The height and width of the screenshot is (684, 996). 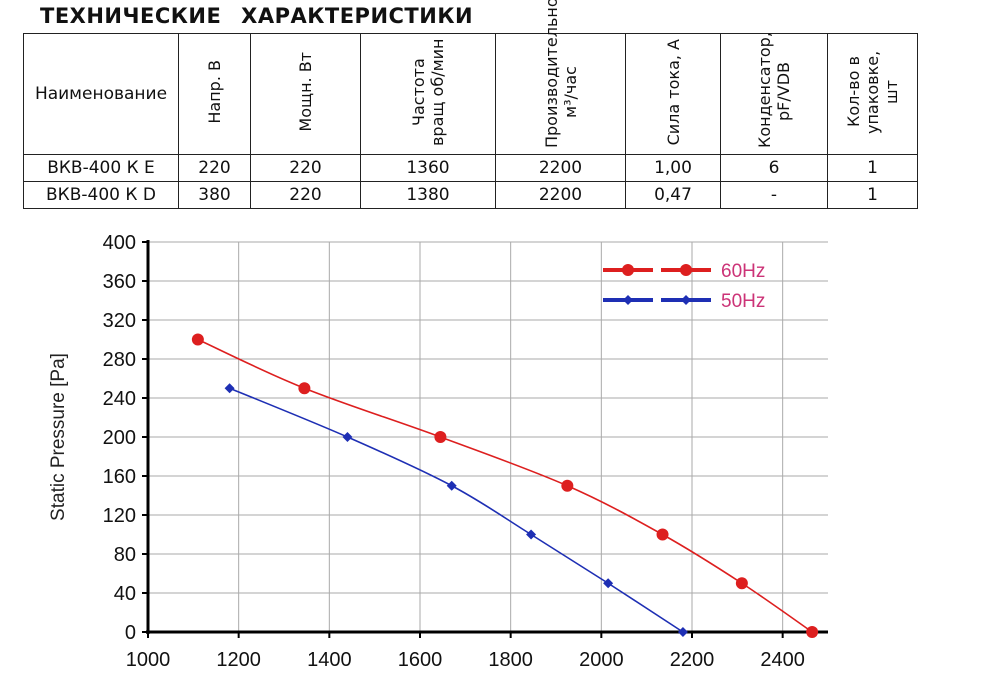 I want to click on y-tick-label: 40, so click(x=125, y=594).